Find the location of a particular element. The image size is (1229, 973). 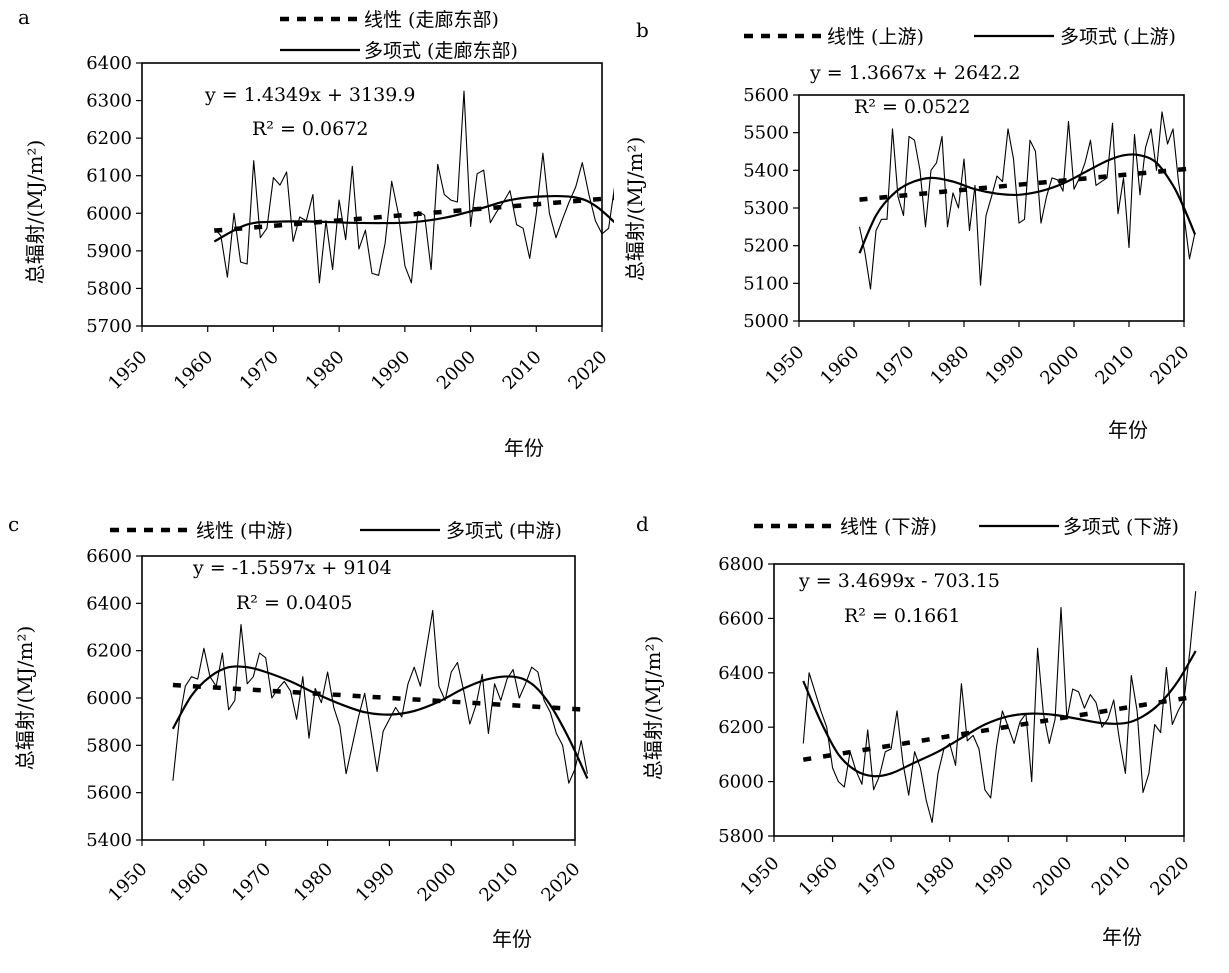

legend-linear-label: 线性 (下游) is located at coordinates (888, 527).